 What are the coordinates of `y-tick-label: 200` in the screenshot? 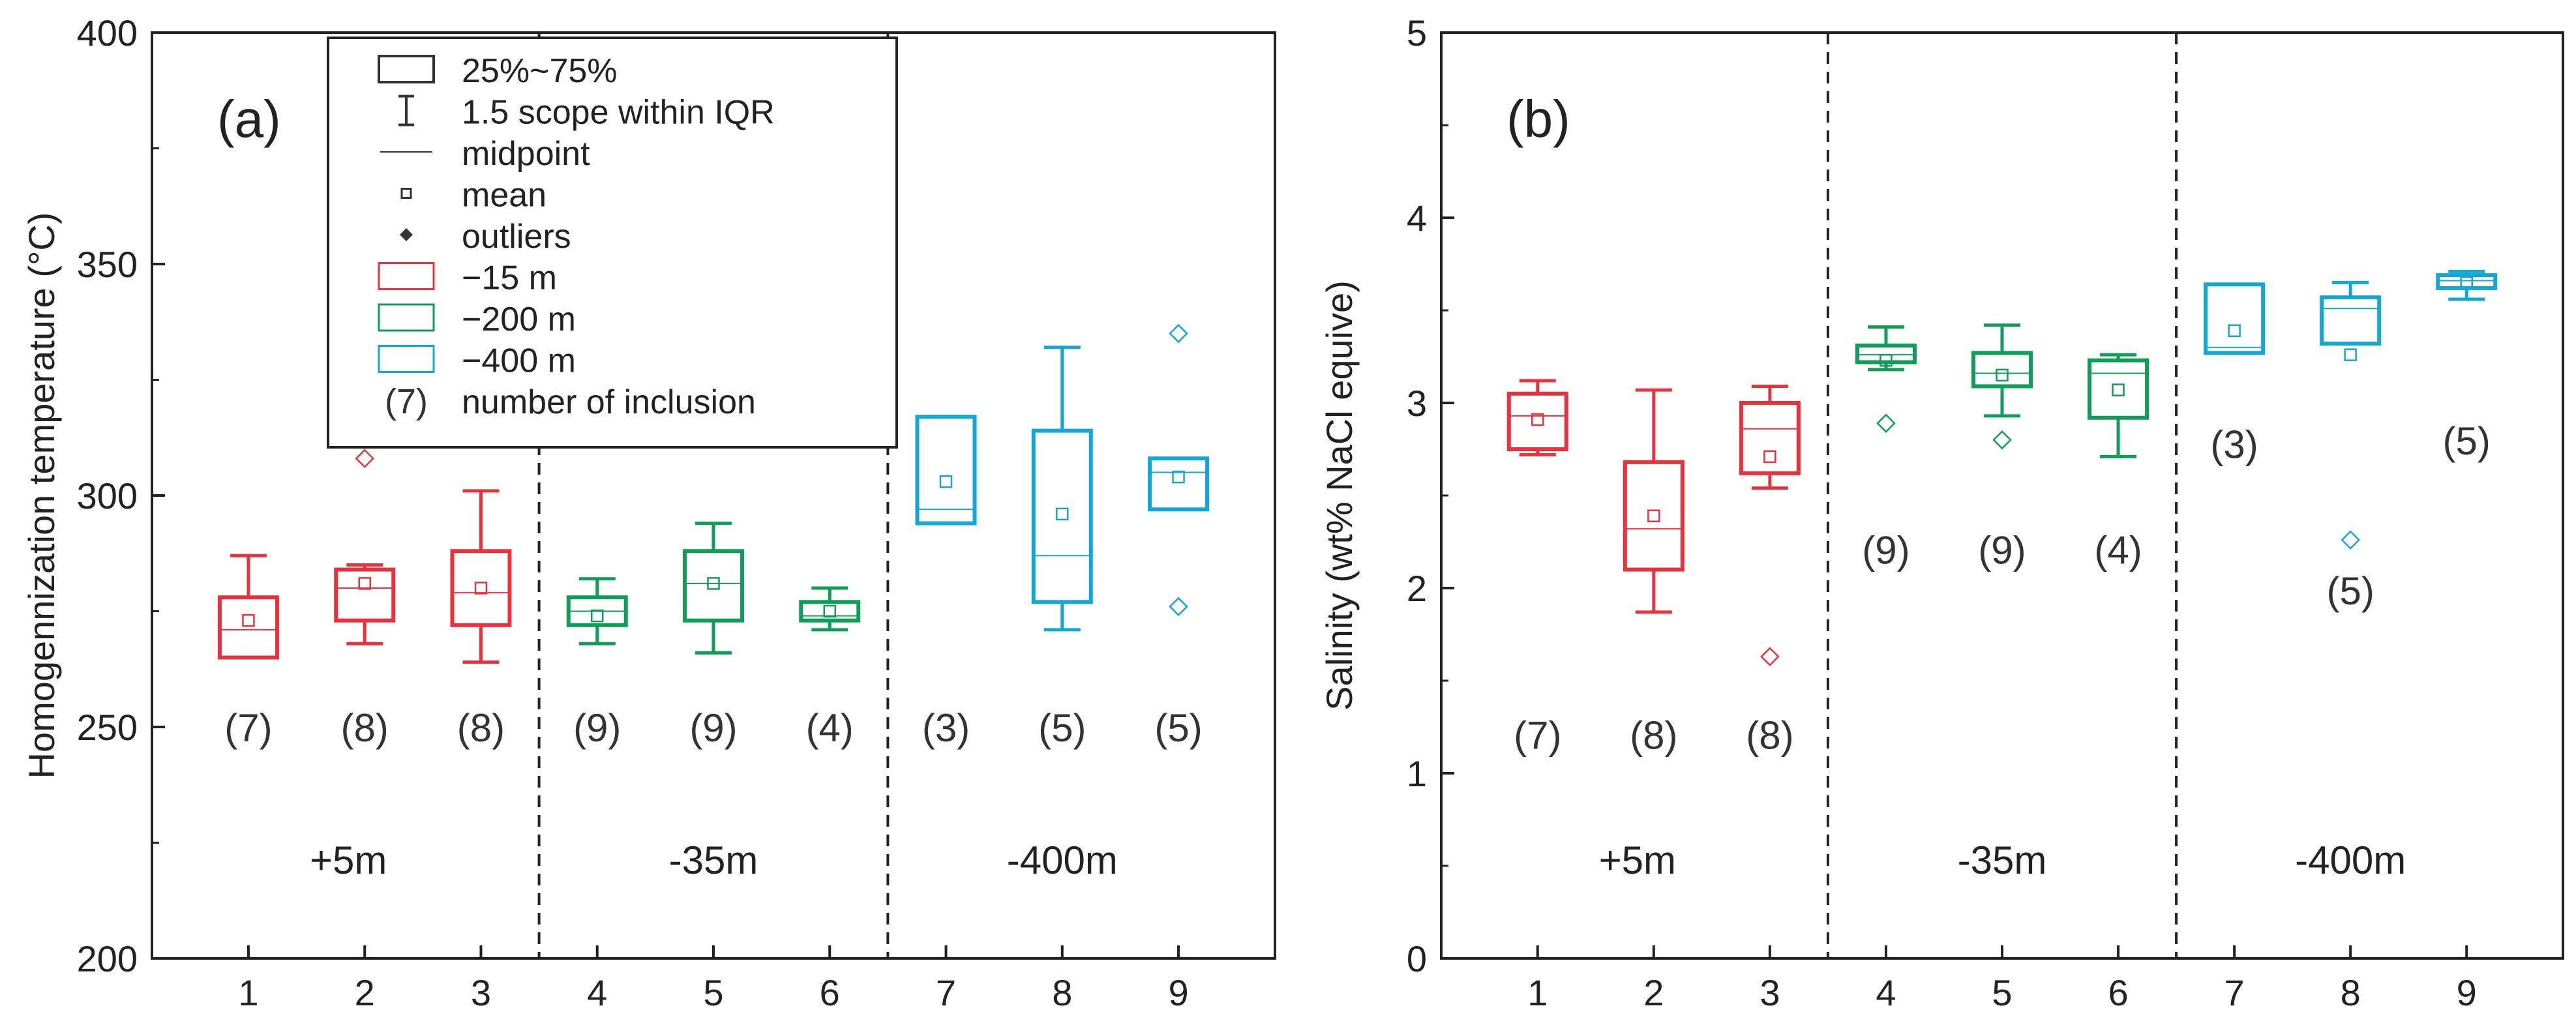 It's located at (107, 958).